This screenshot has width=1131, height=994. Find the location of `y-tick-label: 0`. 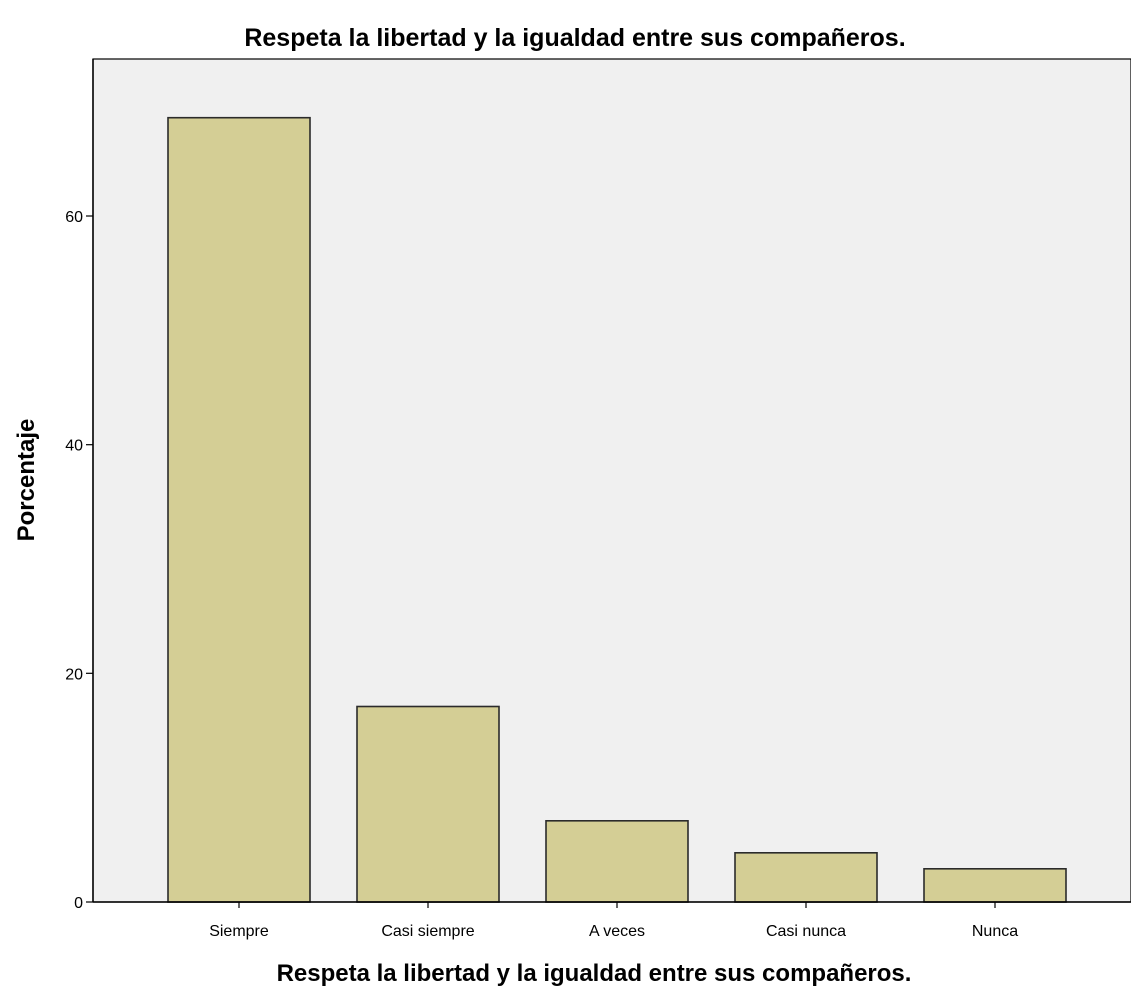

y-tick-label: 0 is located at coordinates (78, 903).